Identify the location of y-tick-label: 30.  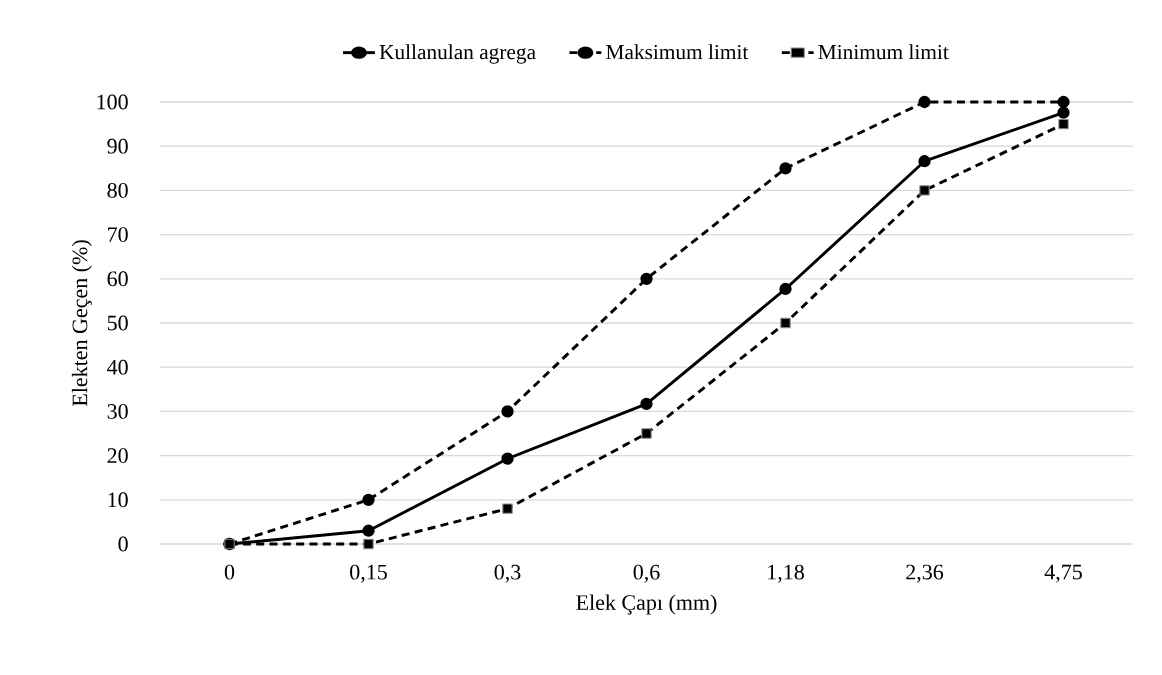
(117, 411).